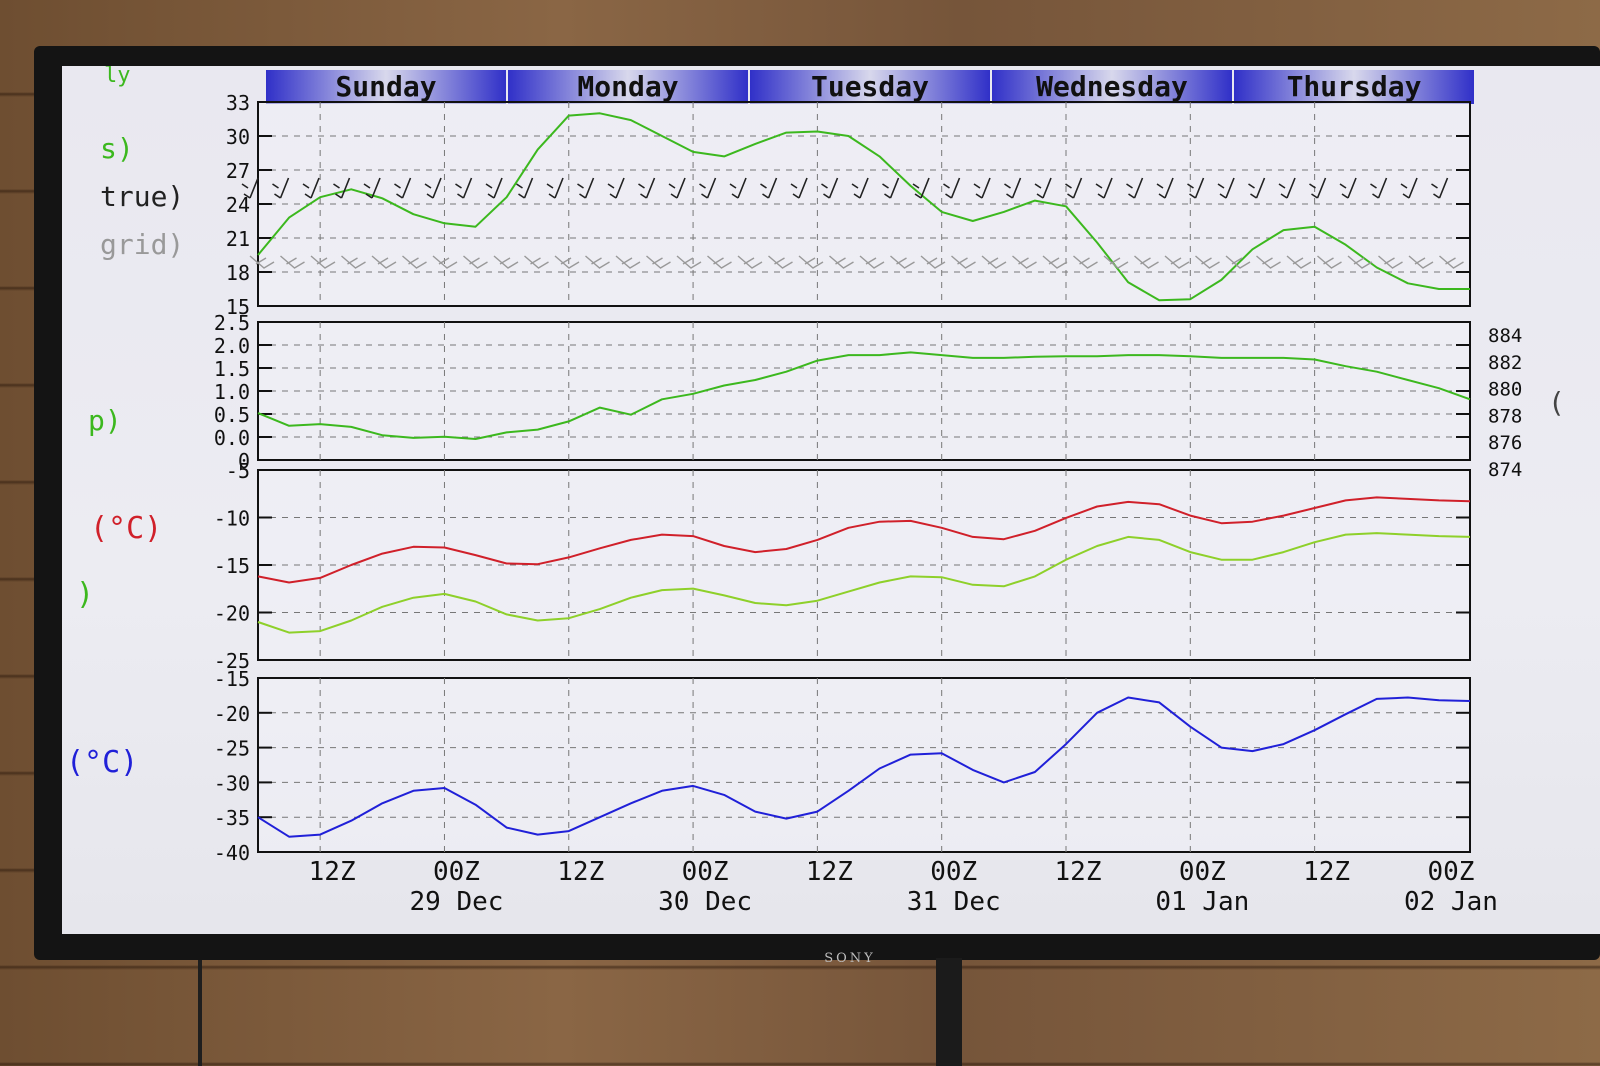 This screenshot has height=1066, width=1600. Describe the element at coordinates (238, 307) in the screenshot. I see `y-tick-label: 15` at that location.